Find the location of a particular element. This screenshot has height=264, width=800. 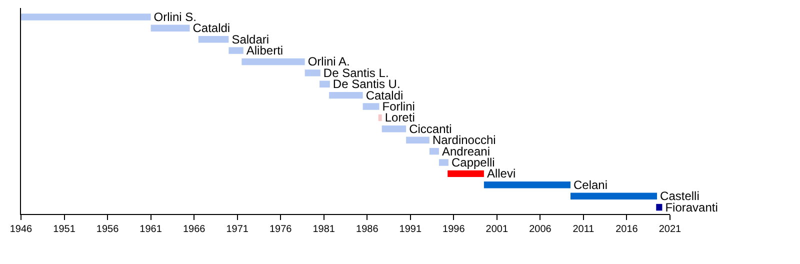

x-tick-label: 1971 is located at coordinates (237, 229).